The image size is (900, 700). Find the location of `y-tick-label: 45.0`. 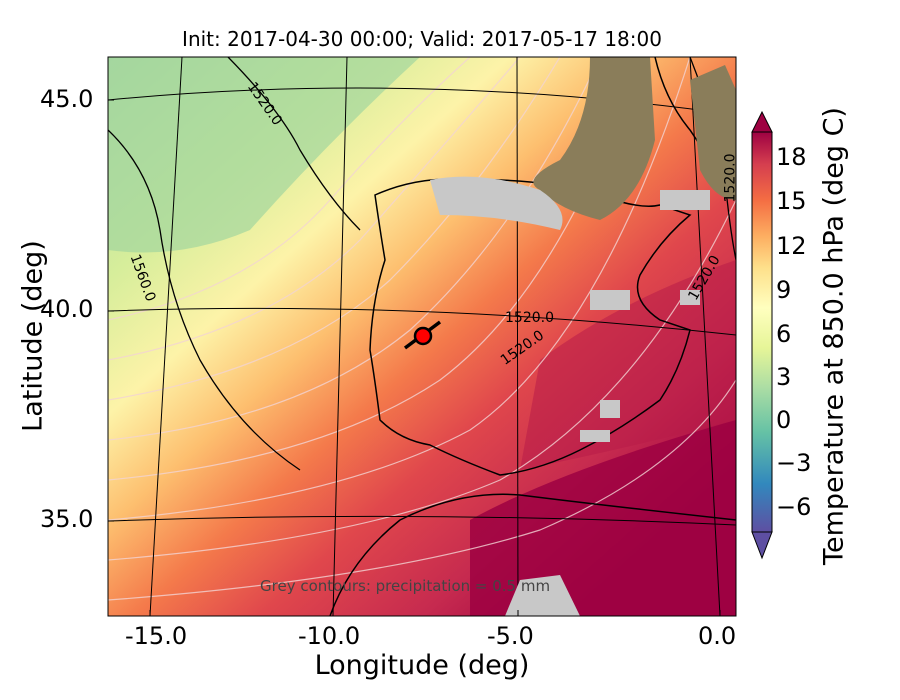

y-tick-label: 45.0 is located at coordinates (67, 99).